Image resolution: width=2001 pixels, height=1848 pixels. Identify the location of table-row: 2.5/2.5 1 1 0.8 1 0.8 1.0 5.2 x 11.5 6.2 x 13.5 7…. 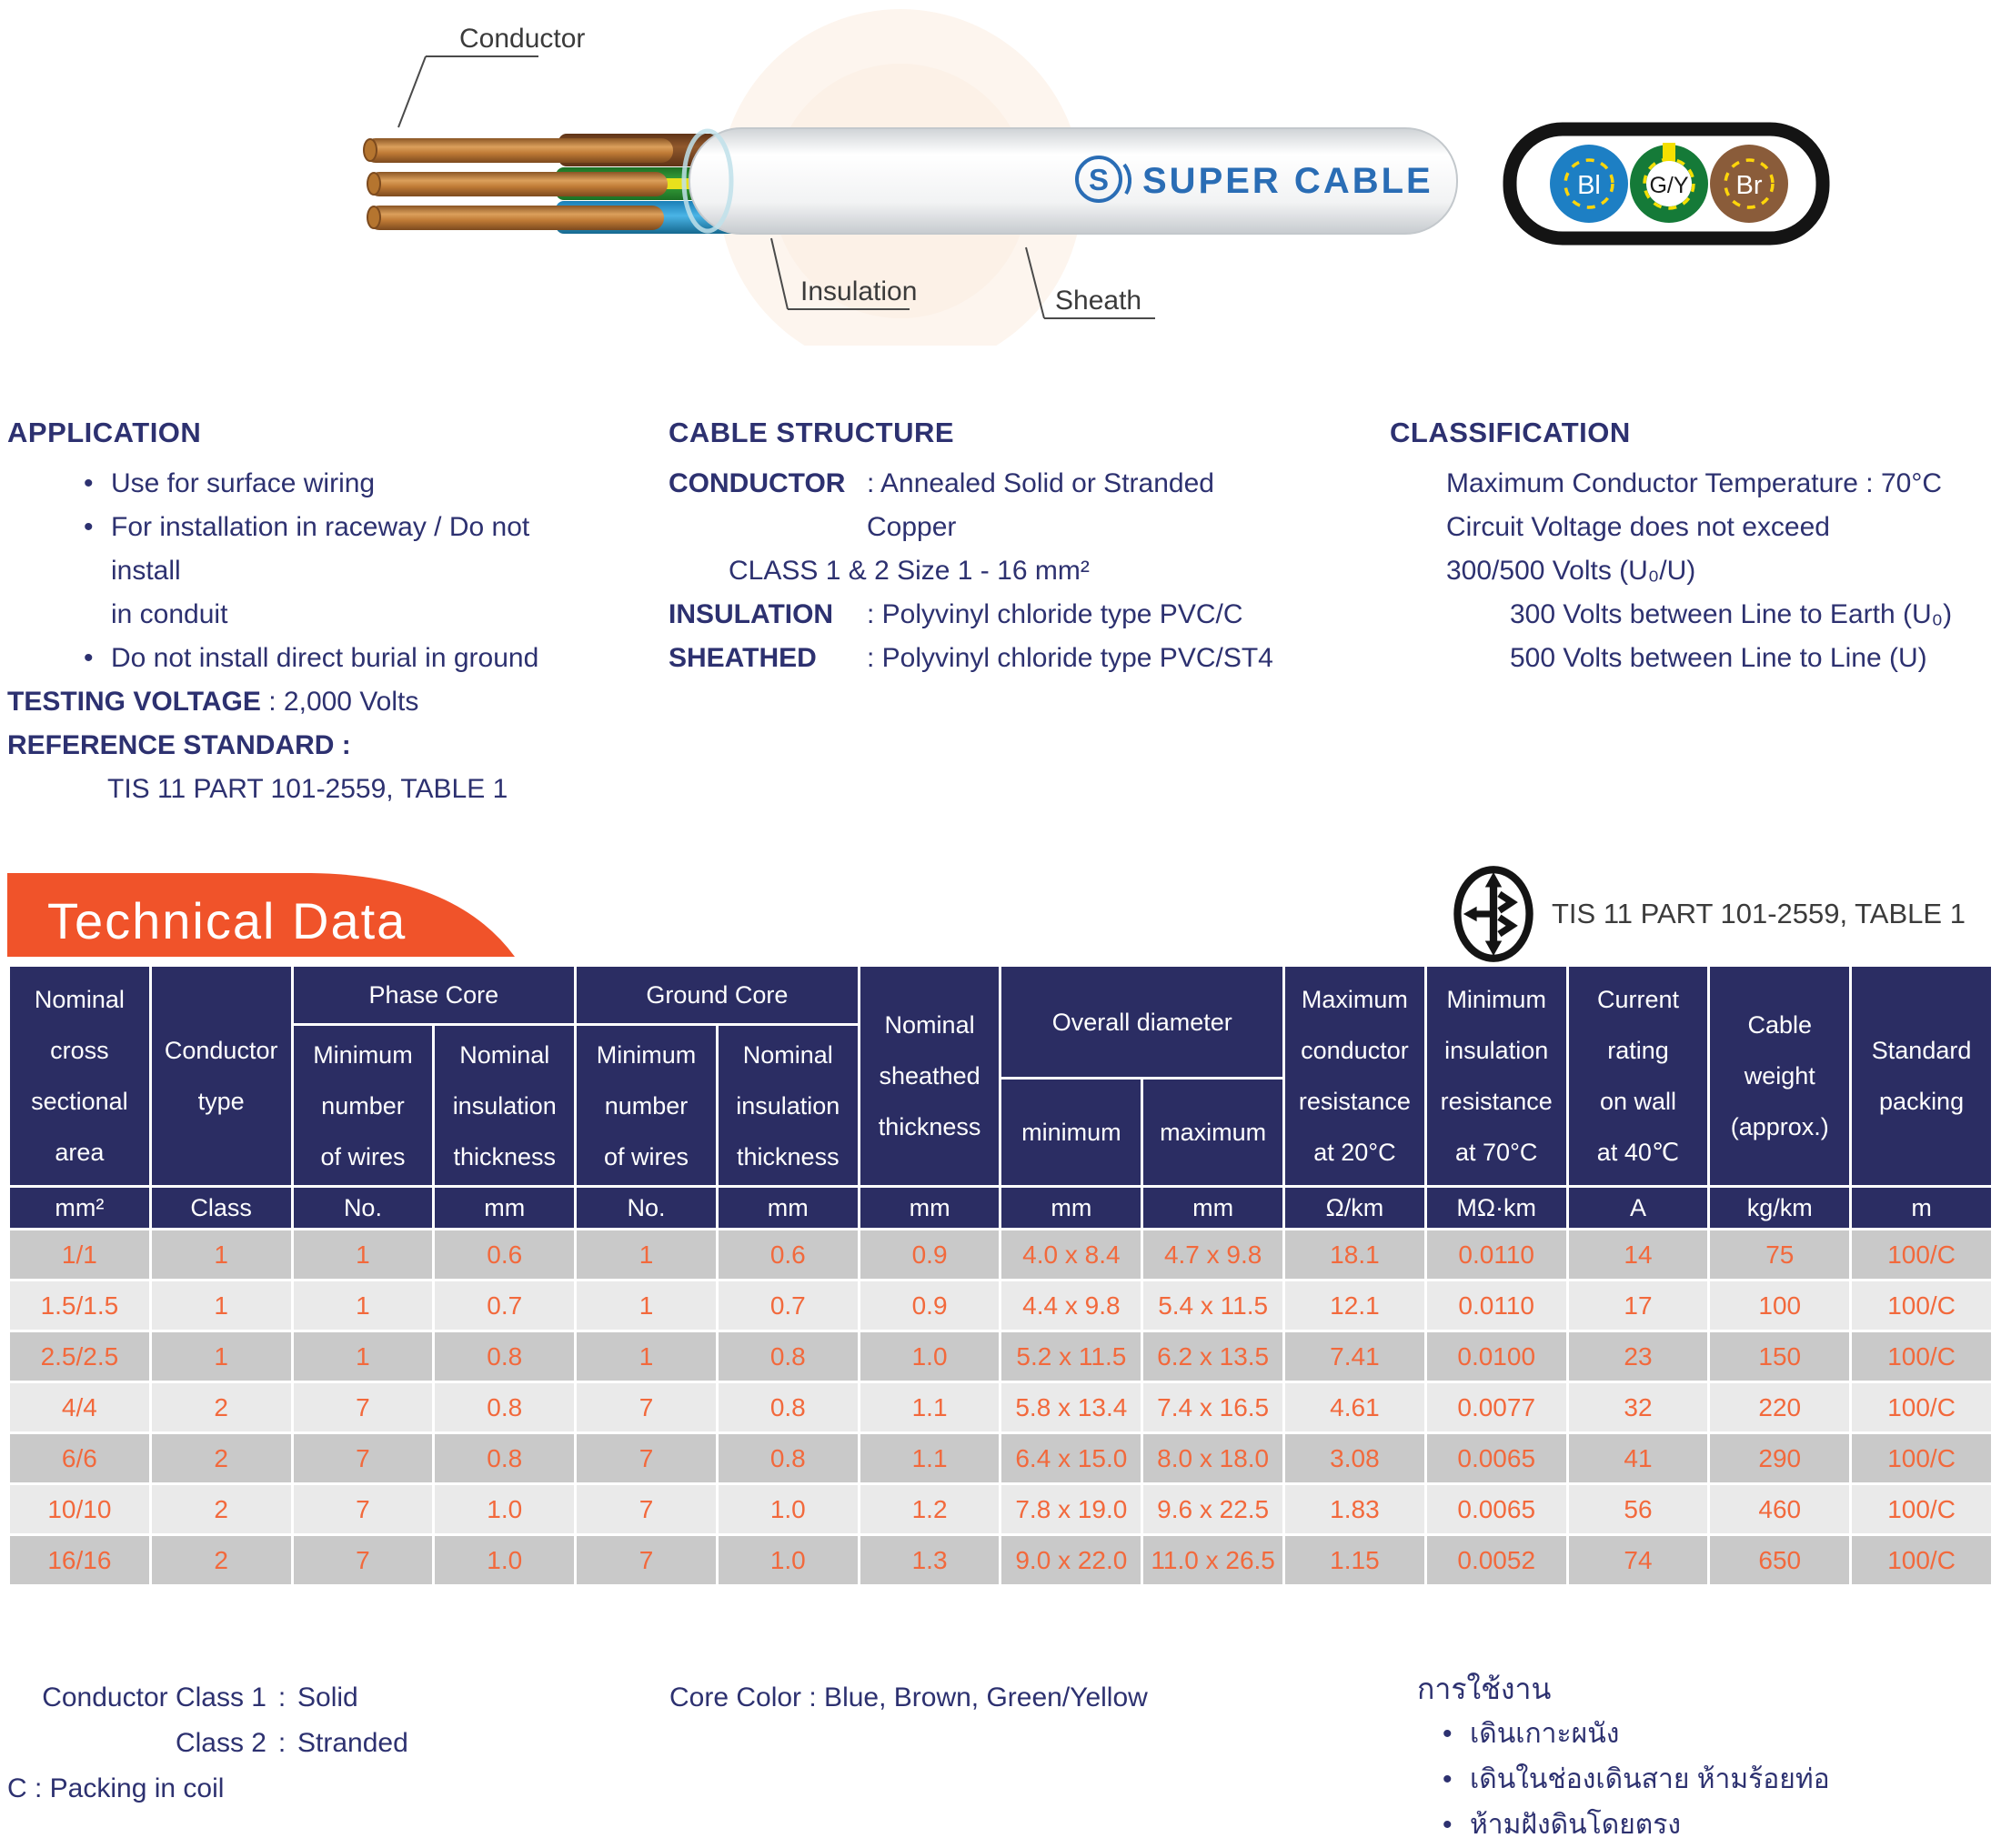
(1000, 1357).